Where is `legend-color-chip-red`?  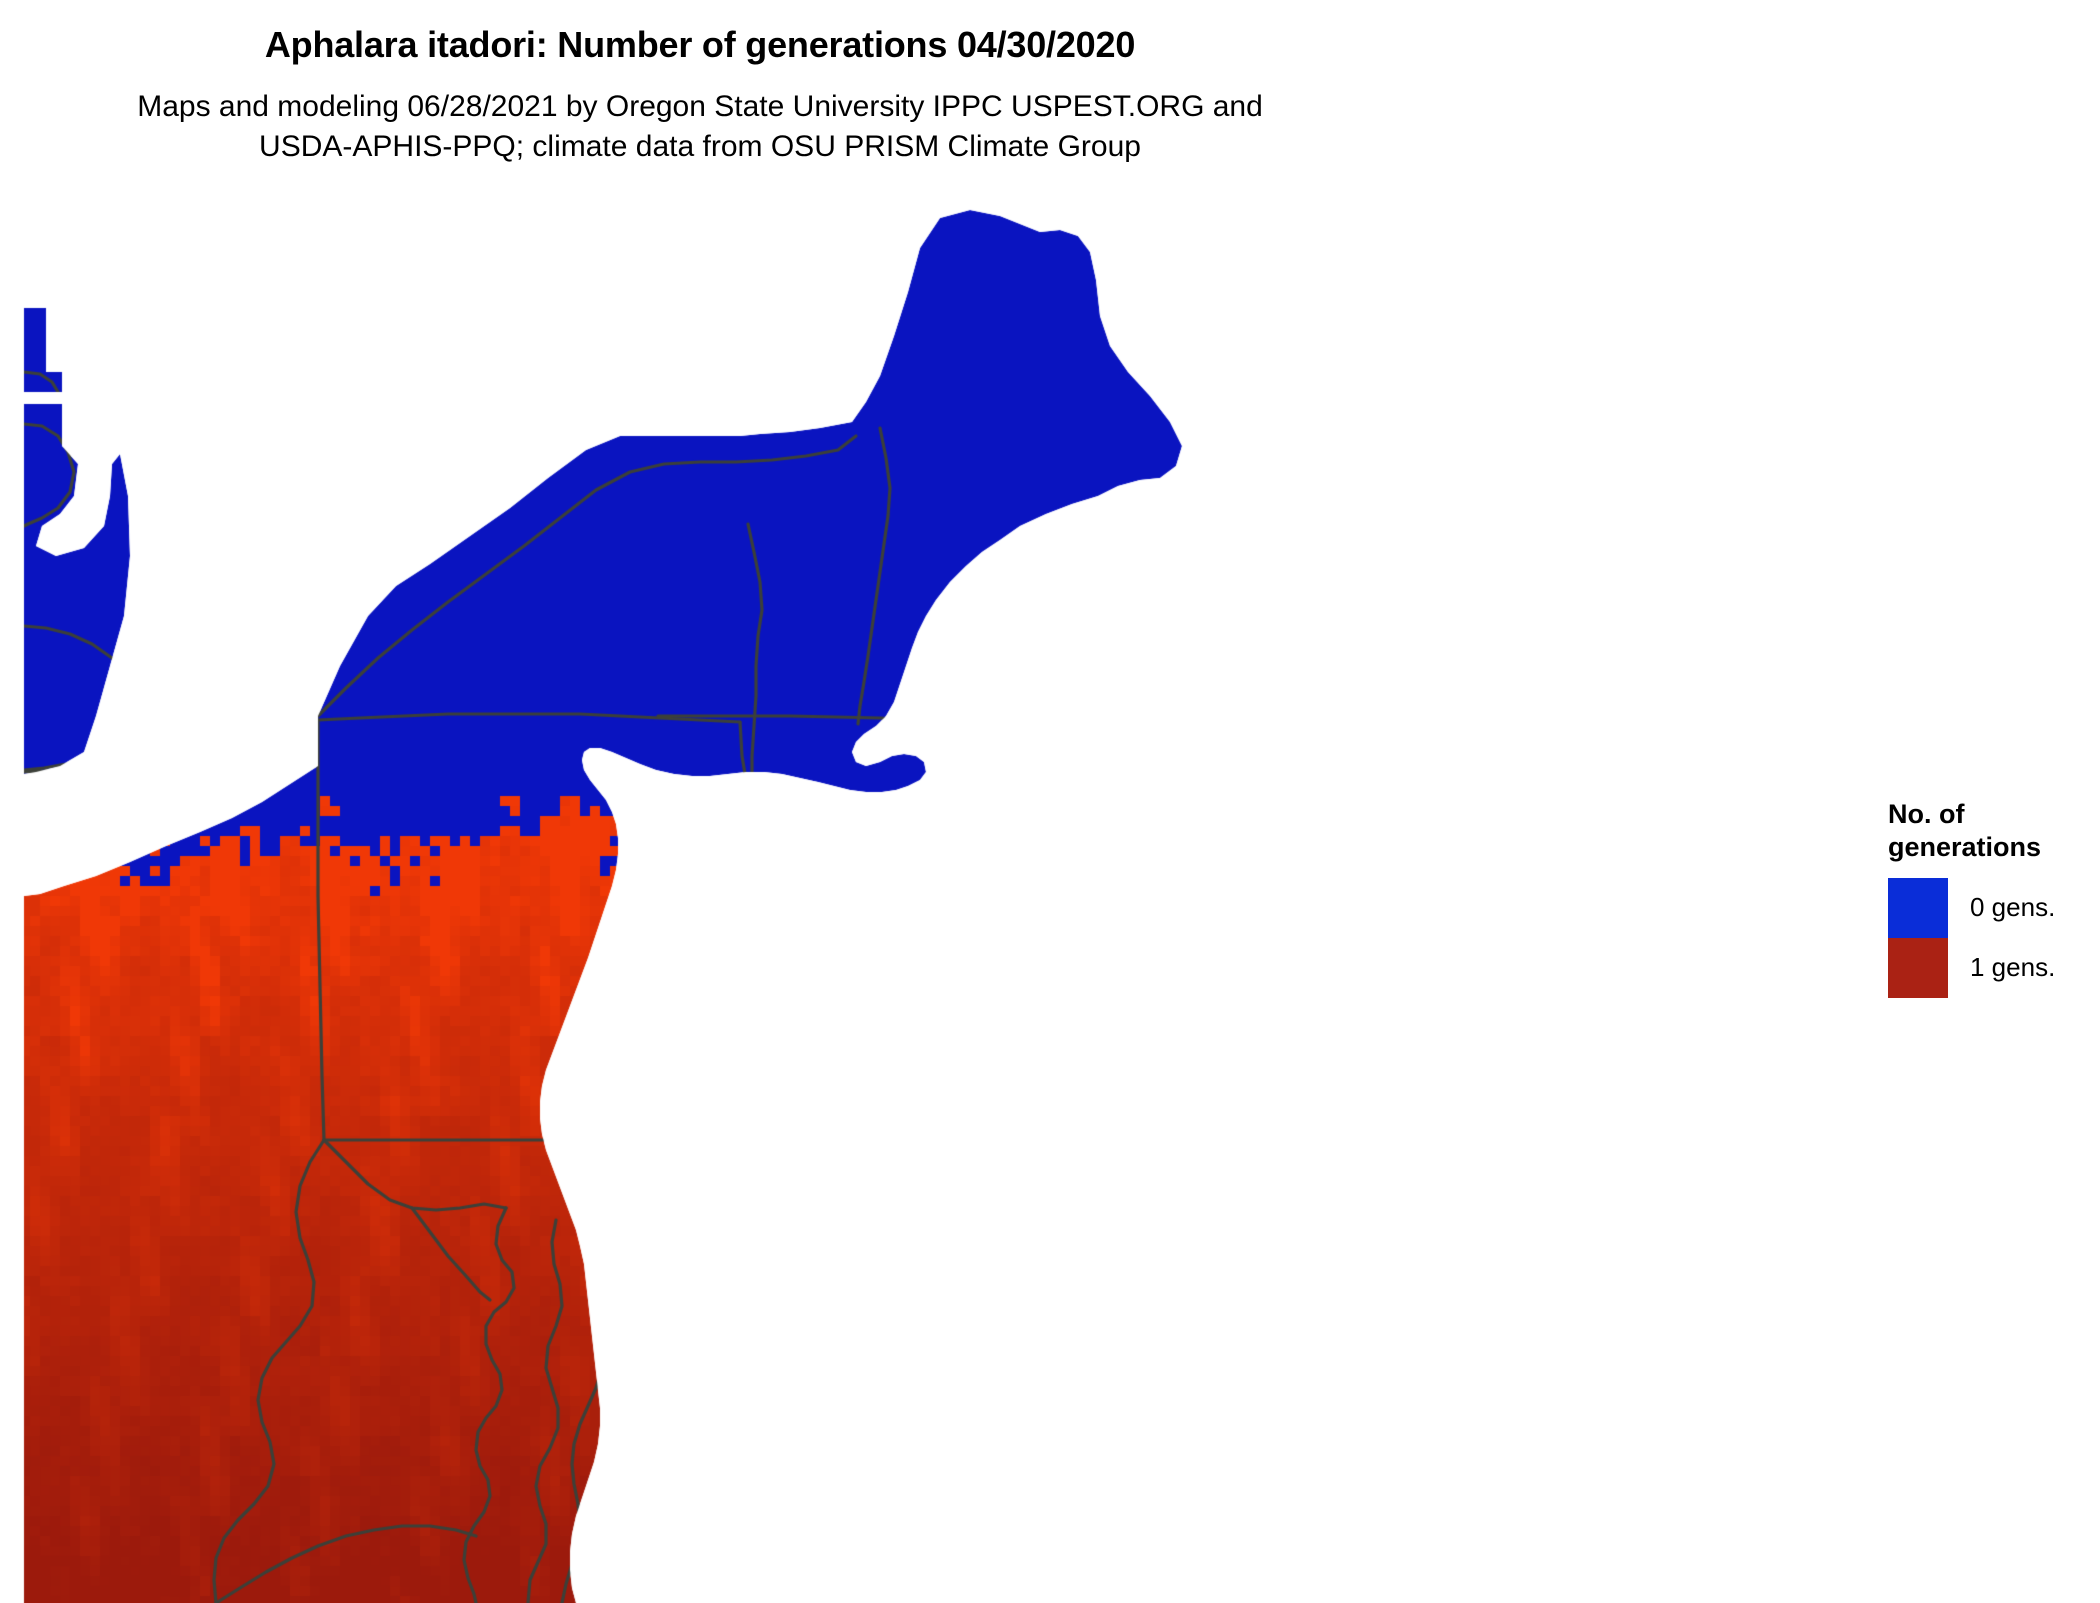 legend-color-chip-red is located at coordinates (1918, 967).